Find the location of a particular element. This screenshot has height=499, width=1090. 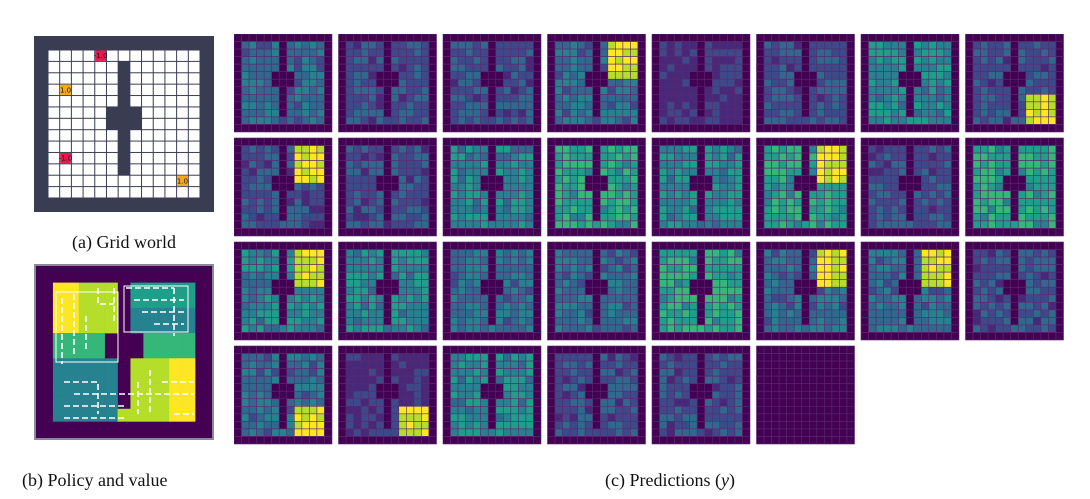

grid-cell is located at coordinates (100, 181).